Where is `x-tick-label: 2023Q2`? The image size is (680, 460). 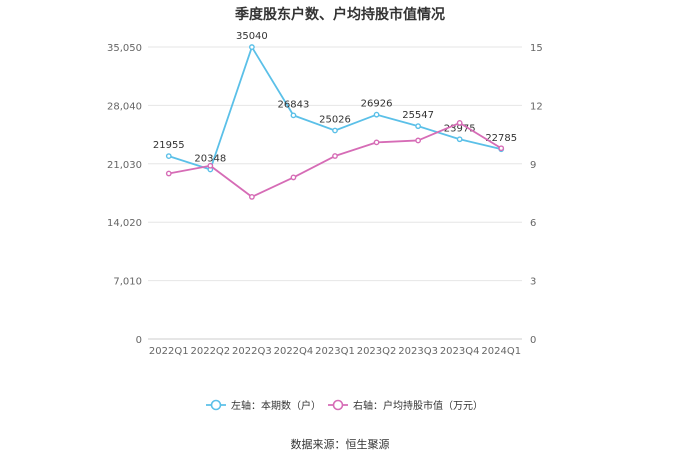 x-tick-label: 2023Q2 is located at coordinates (377, 351).